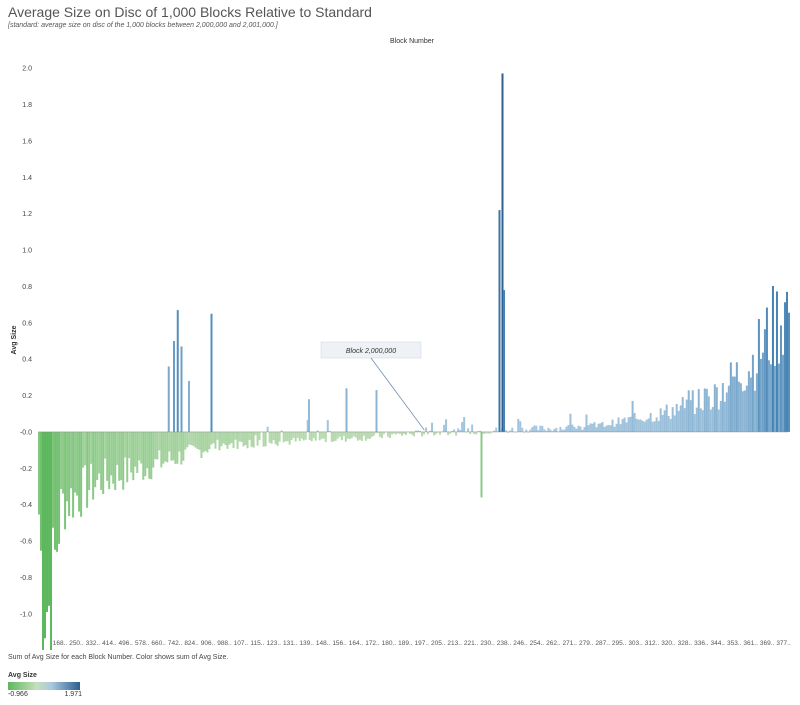 This screenshot has width=800, height=705. Describe the element at coordinates (27, 360) in the screenshot. I see `y-tick-label: 0.4` at that location.